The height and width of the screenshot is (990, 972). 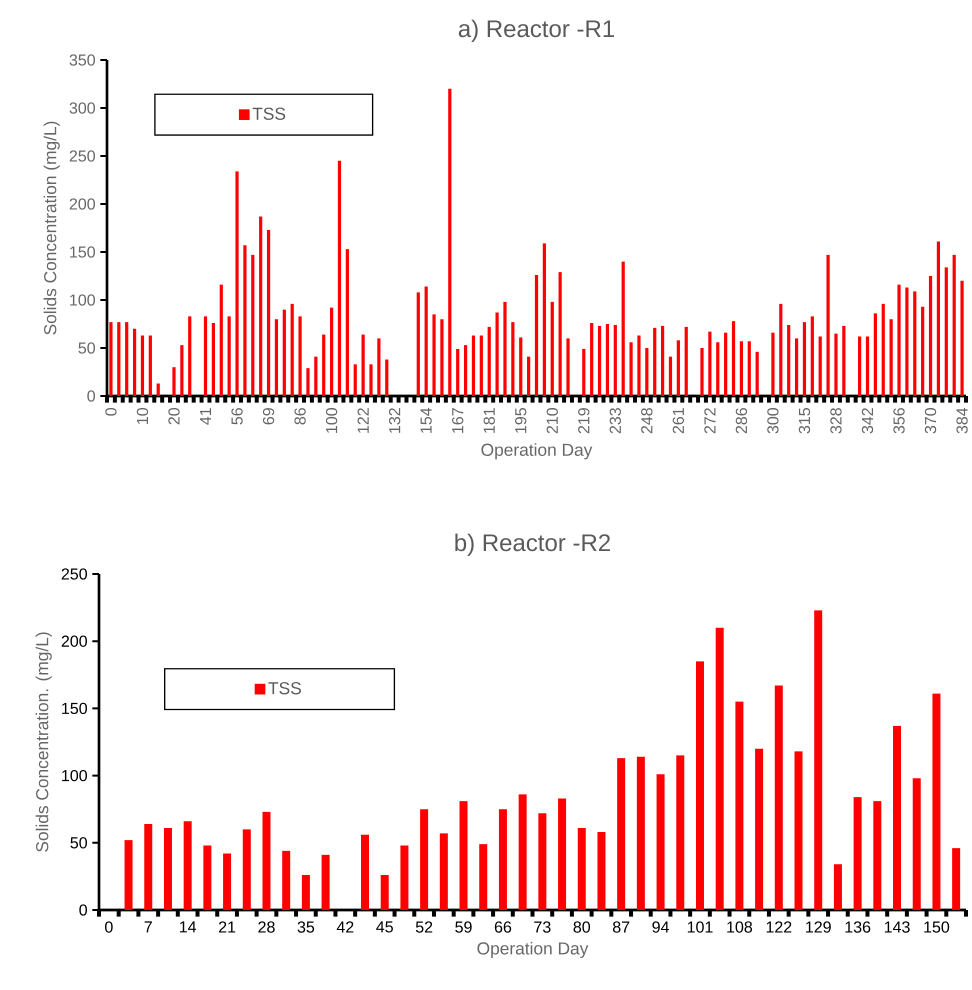 What do you see at coordinates (300, 416) in the screenshot?
I see `x-tick-label: 86` at bounding box center [300, 416].